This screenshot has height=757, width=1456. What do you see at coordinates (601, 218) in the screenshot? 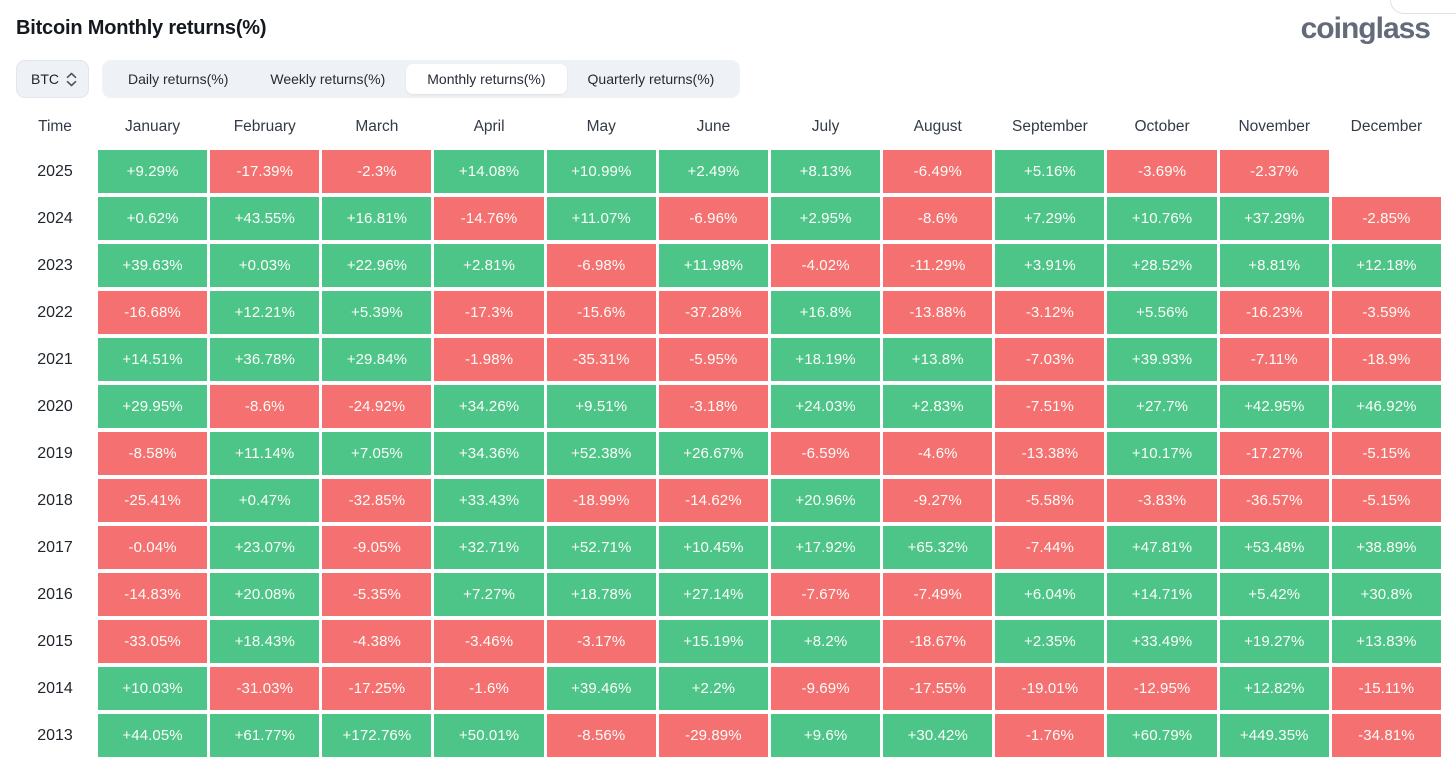
I see `return-cell: +11.07%` at bounding box center [601, 218].